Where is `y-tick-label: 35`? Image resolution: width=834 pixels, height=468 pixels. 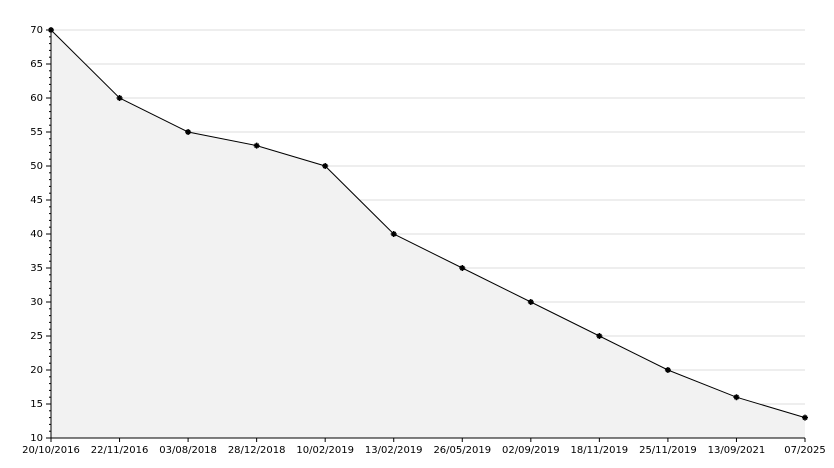 y-tick-label: 35 is located at coordinates (36, 268).